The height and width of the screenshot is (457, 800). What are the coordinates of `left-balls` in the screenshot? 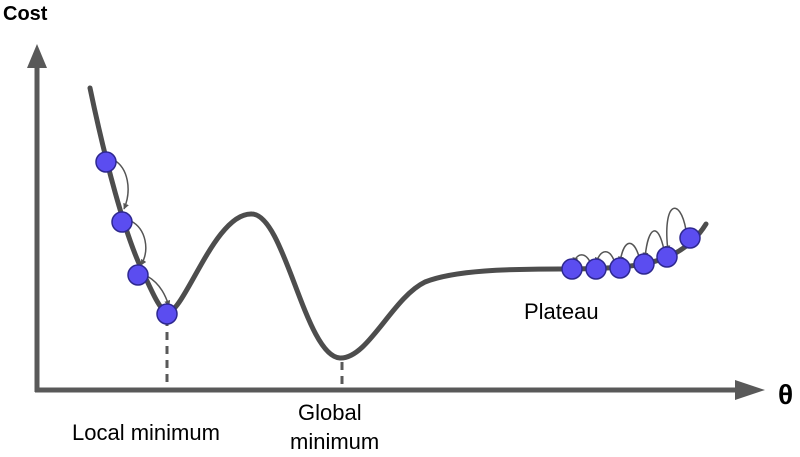 It's located at (136, 238).